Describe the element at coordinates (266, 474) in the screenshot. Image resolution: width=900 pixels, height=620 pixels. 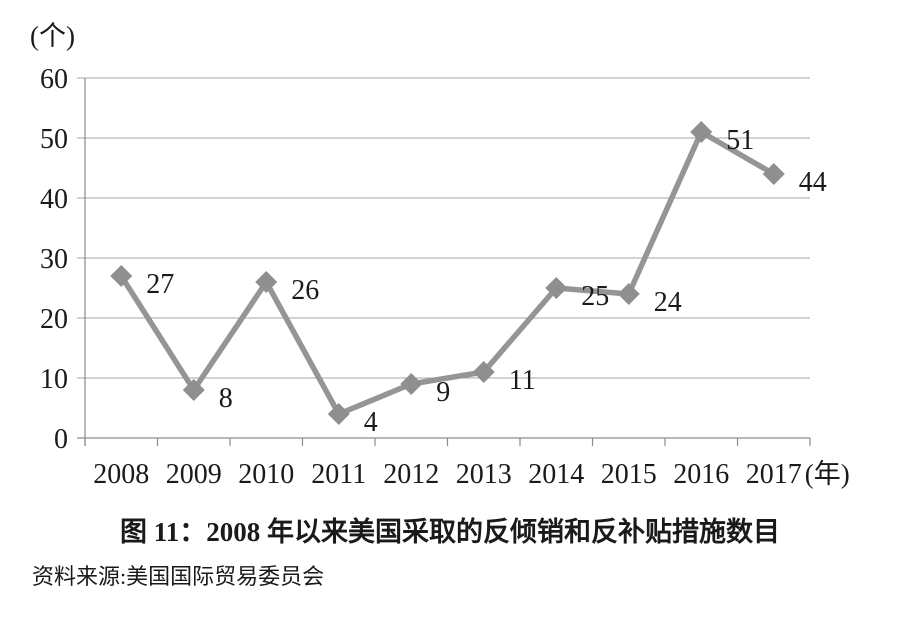
I see `x-tick-label: 2010` at that location.